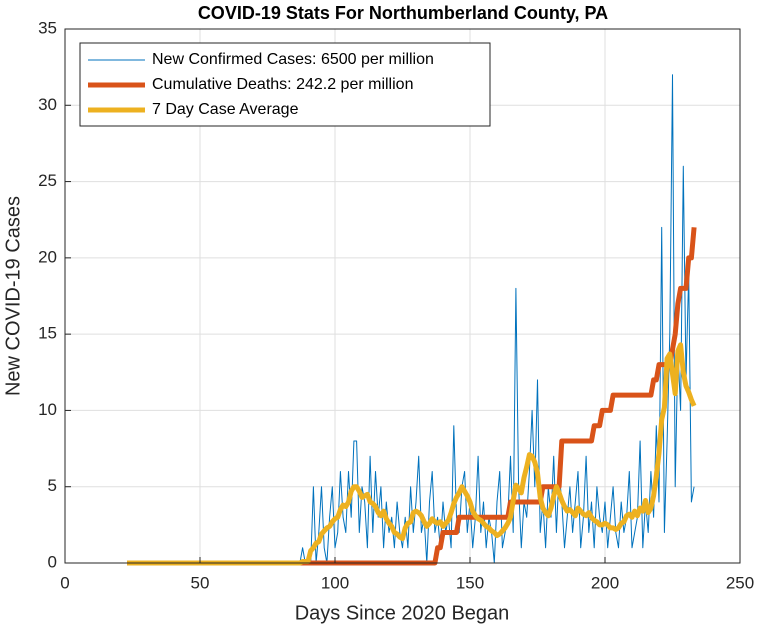 Image resolution: width=761 pixels, height=630 pixels. What do you see at coordinates (293, 59) in the screenshot?
I see `legend-label: New Confirmed Cases: 6500 per million` at bounding box center [293, 59].